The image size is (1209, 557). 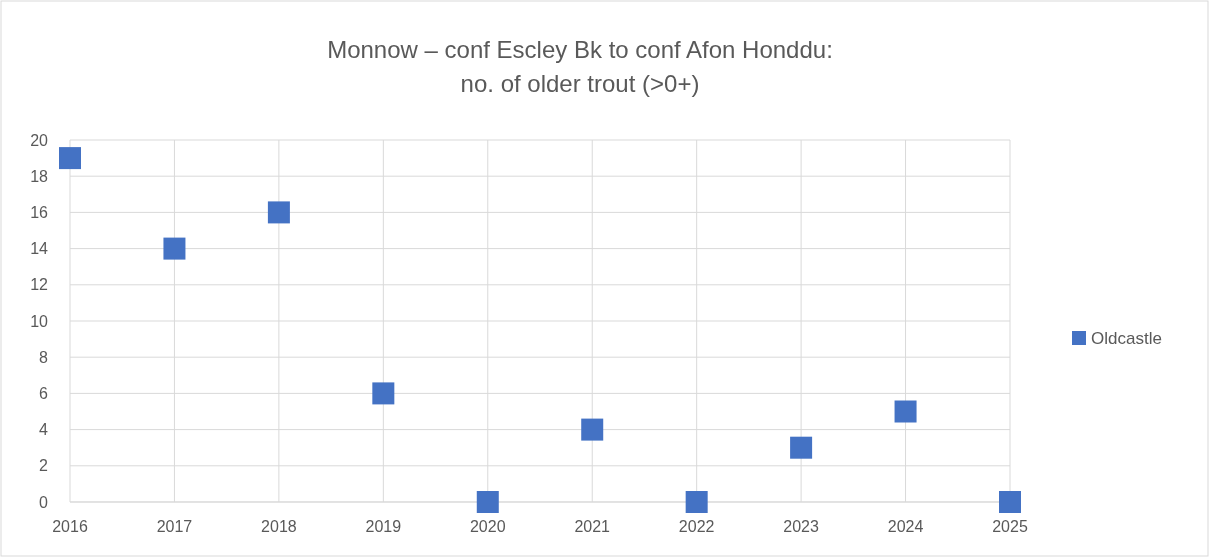 I want to click on y-tick-label: 6, so click(x=44, y=393).